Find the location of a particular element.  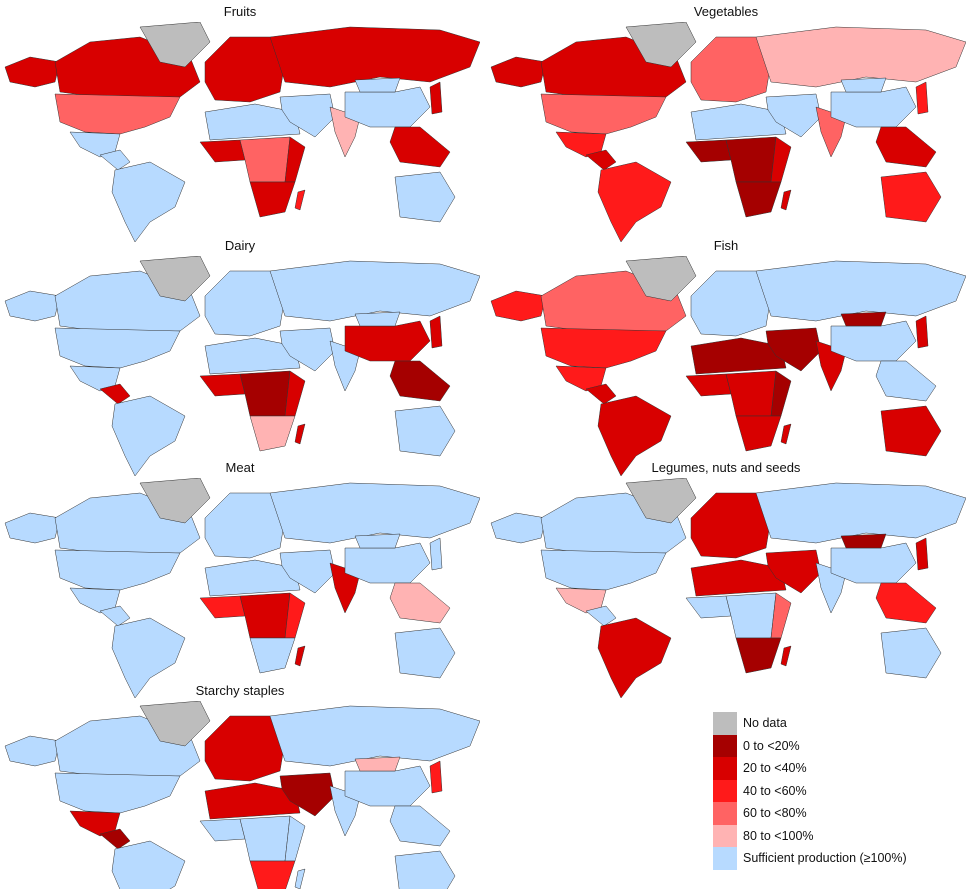

legend-label: 60 to <80% is located at coordinates (775, 813).